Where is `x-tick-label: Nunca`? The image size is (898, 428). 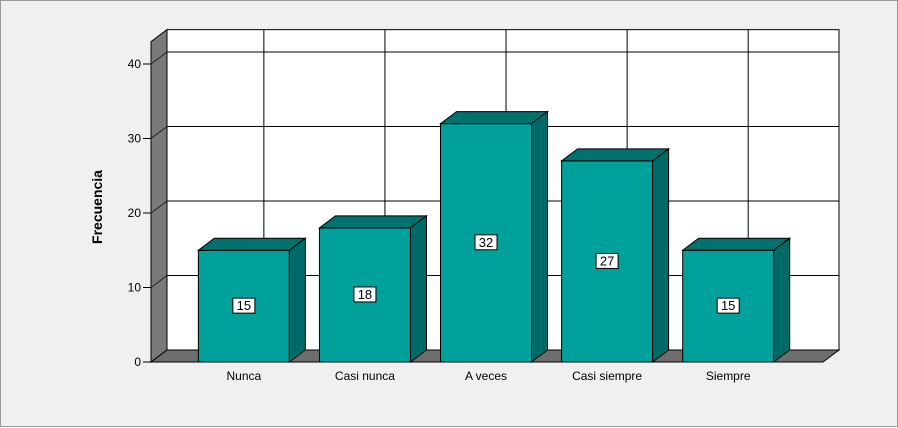
x-tick-label: Nunca is located at coordinates (244, 376).